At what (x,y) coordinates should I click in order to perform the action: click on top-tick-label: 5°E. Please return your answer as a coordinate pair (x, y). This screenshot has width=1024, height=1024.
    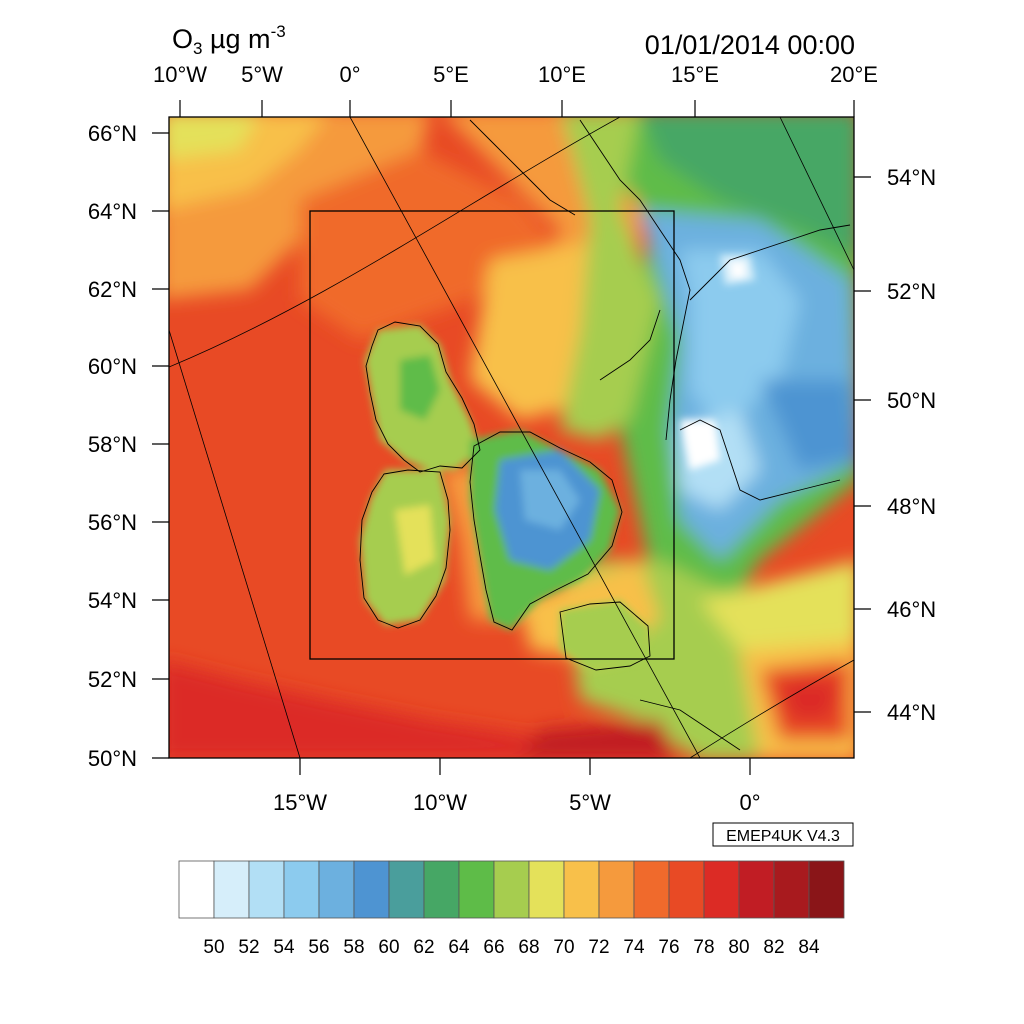
    Looking at the image, I should click on (451, 74).